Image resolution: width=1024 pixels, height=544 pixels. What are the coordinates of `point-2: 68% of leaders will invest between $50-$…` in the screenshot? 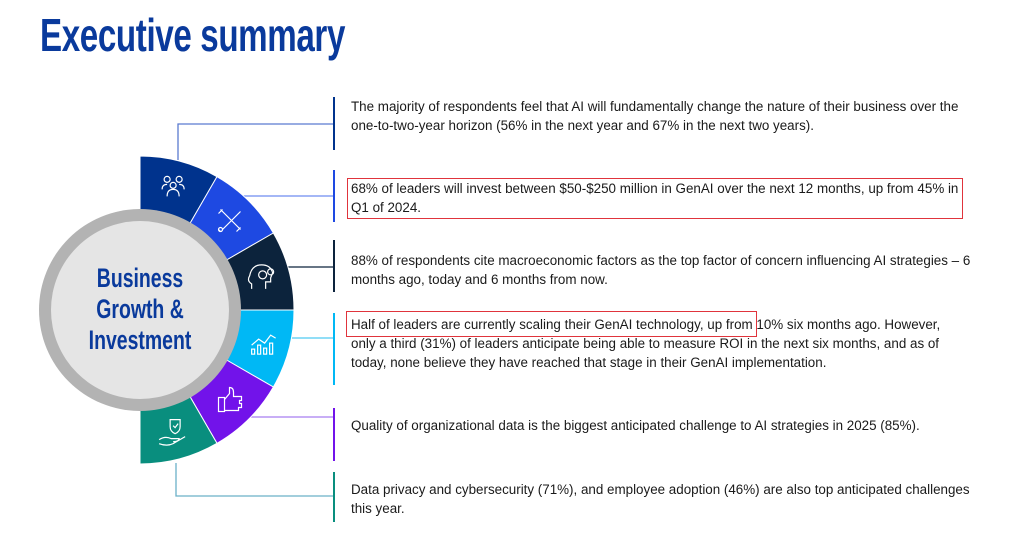 It's located at (655, 198).